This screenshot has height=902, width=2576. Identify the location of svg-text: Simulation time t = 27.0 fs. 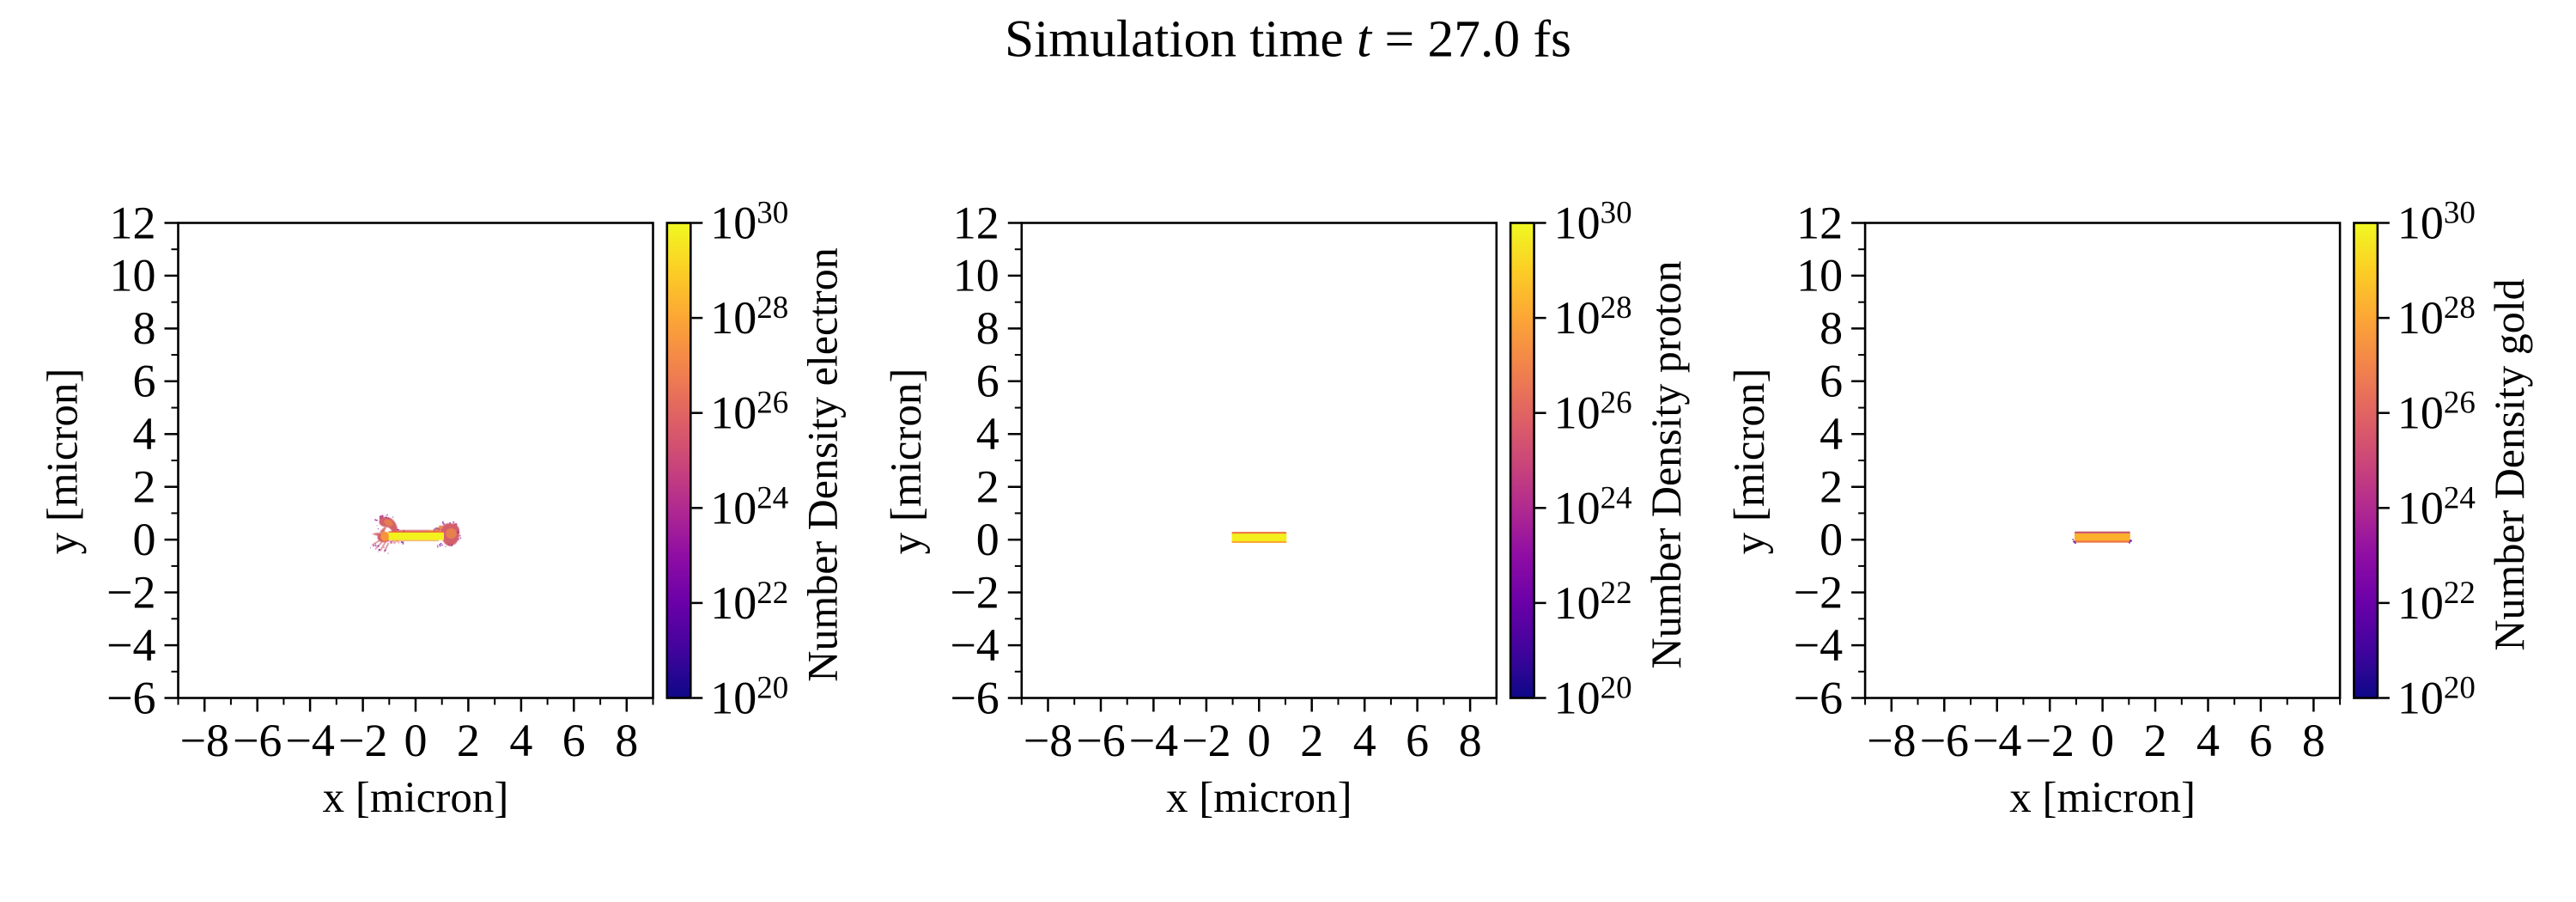
(1288, 39).